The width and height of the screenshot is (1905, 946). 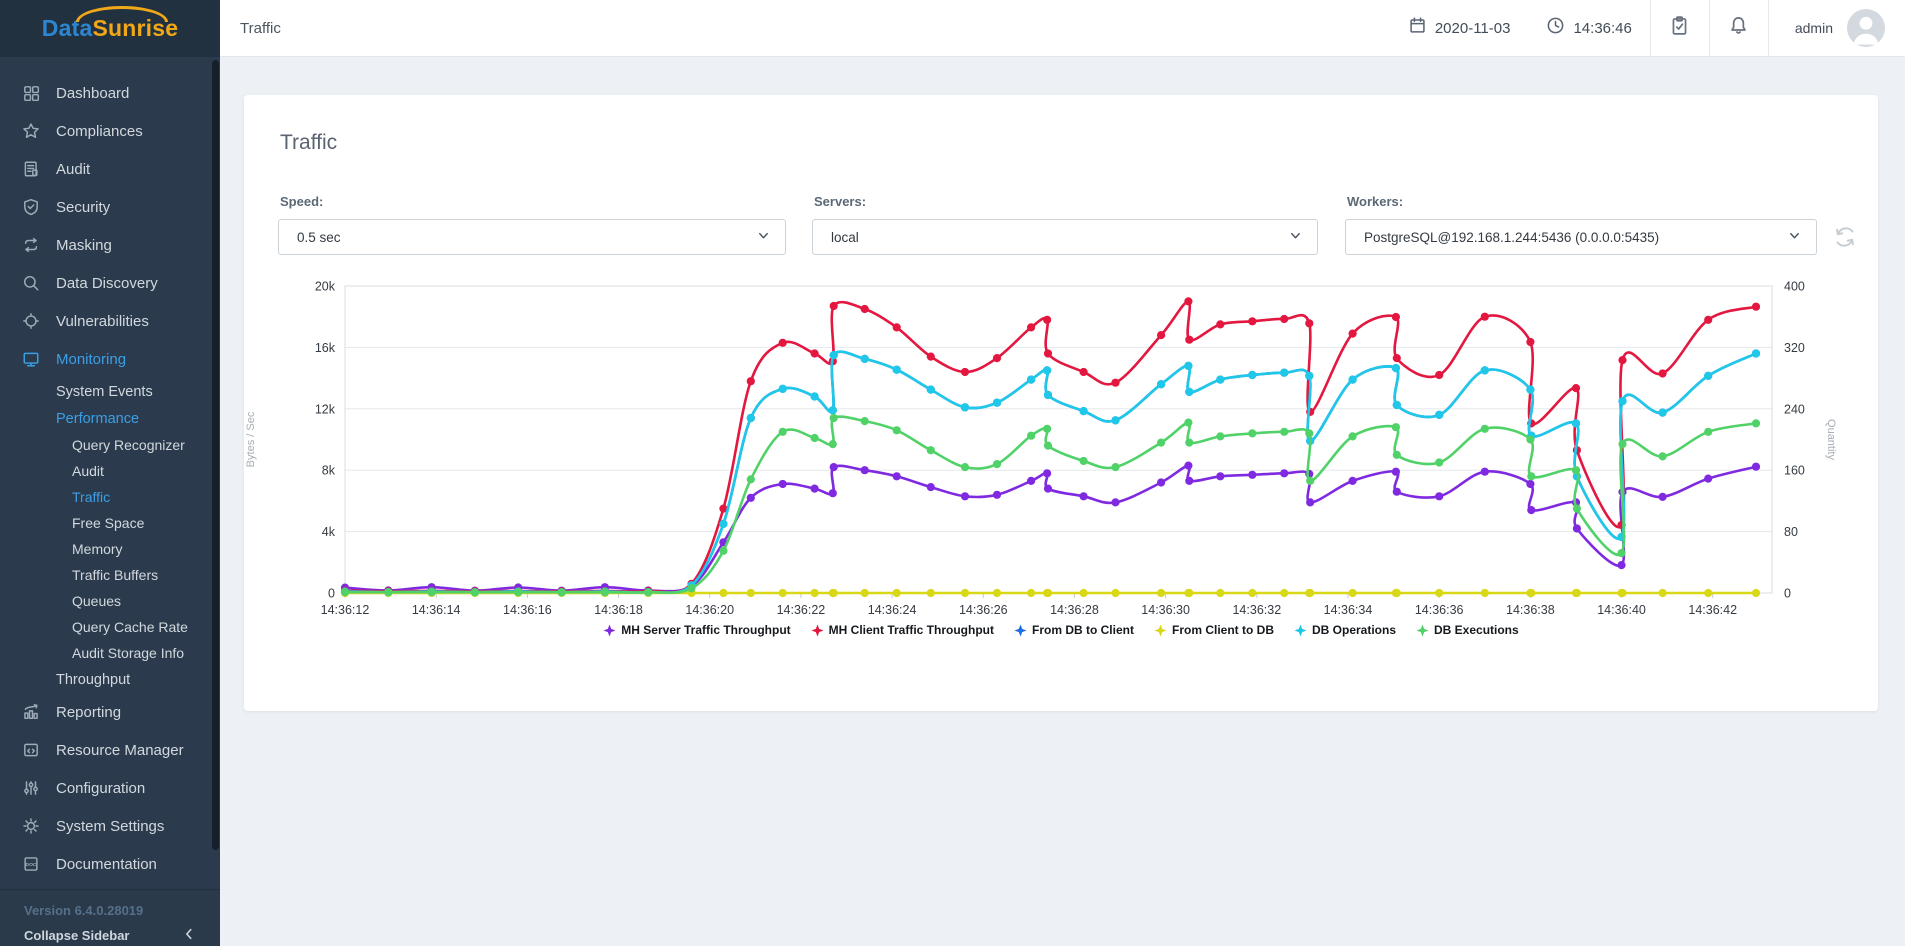 I want to click on legend-item-mh-client-traffic-throughput: MH Client Traffic Throughput, so click(x=902, y=630).